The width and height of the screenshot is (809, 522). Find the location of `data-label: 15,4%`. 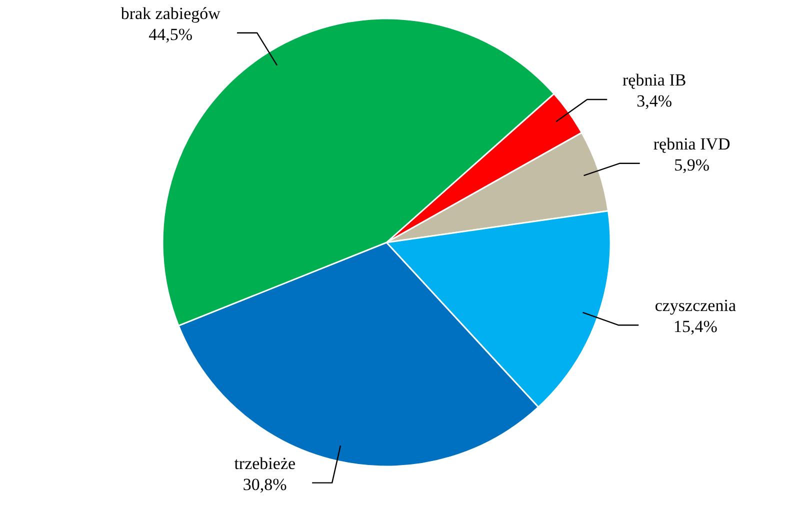

data-label: 15,4% is located at coordinates (695, 326).